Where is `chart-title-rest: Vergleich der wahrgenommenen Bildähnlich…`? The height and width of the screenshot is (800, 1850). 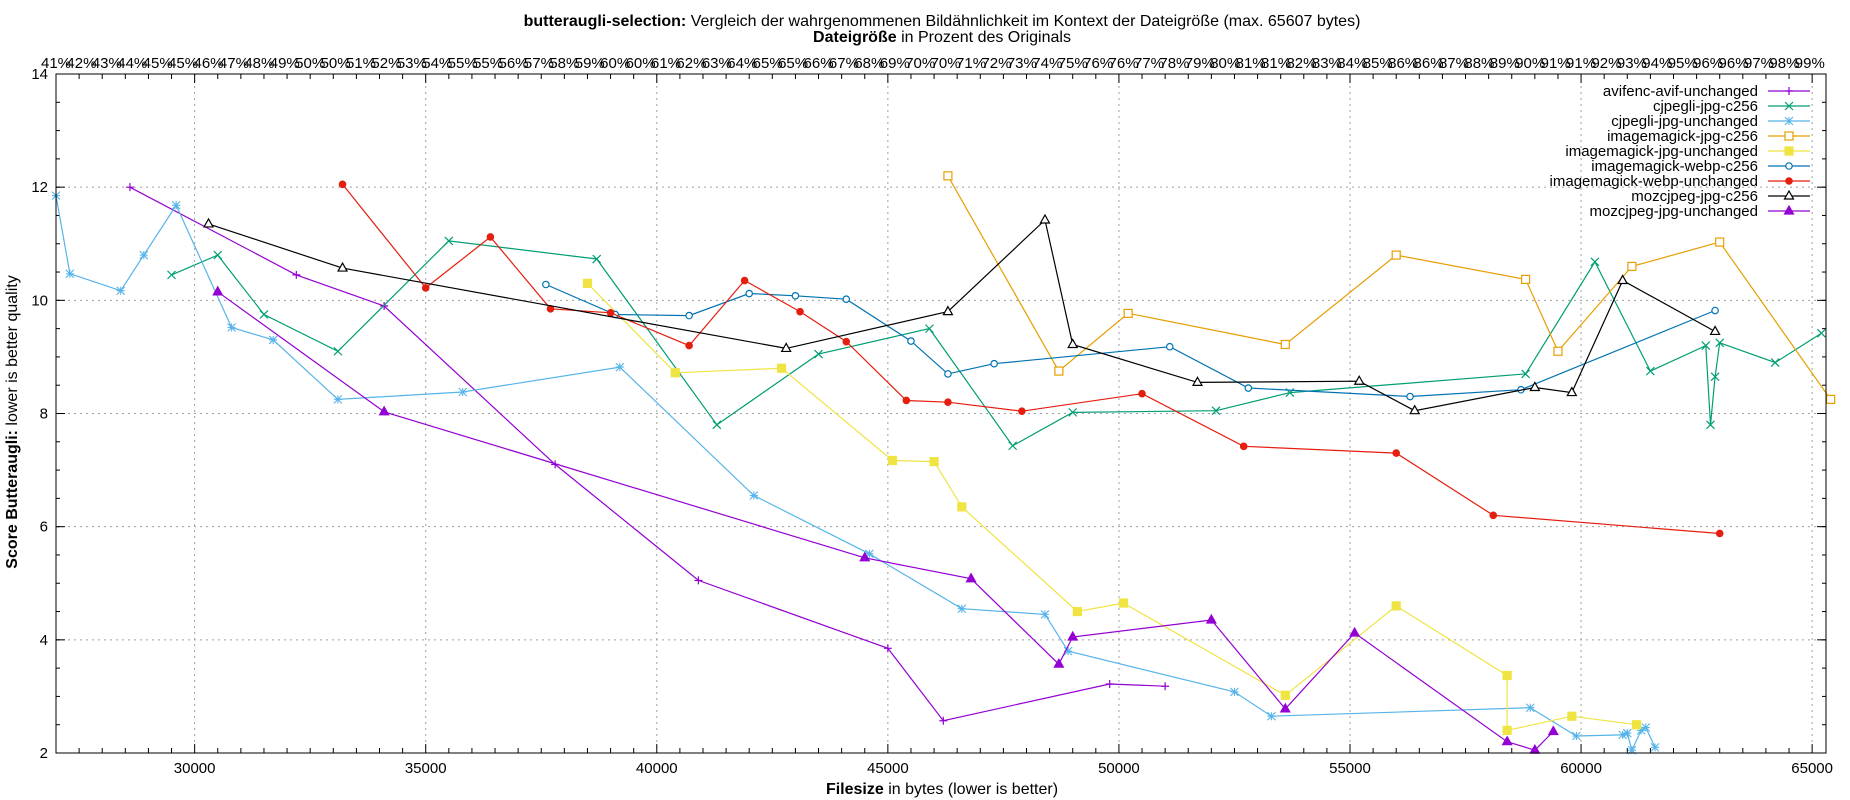
chart-title-rest: Vergleich der wahrgenommenen Bildähnlich… is located at coordinates (1026, 21).